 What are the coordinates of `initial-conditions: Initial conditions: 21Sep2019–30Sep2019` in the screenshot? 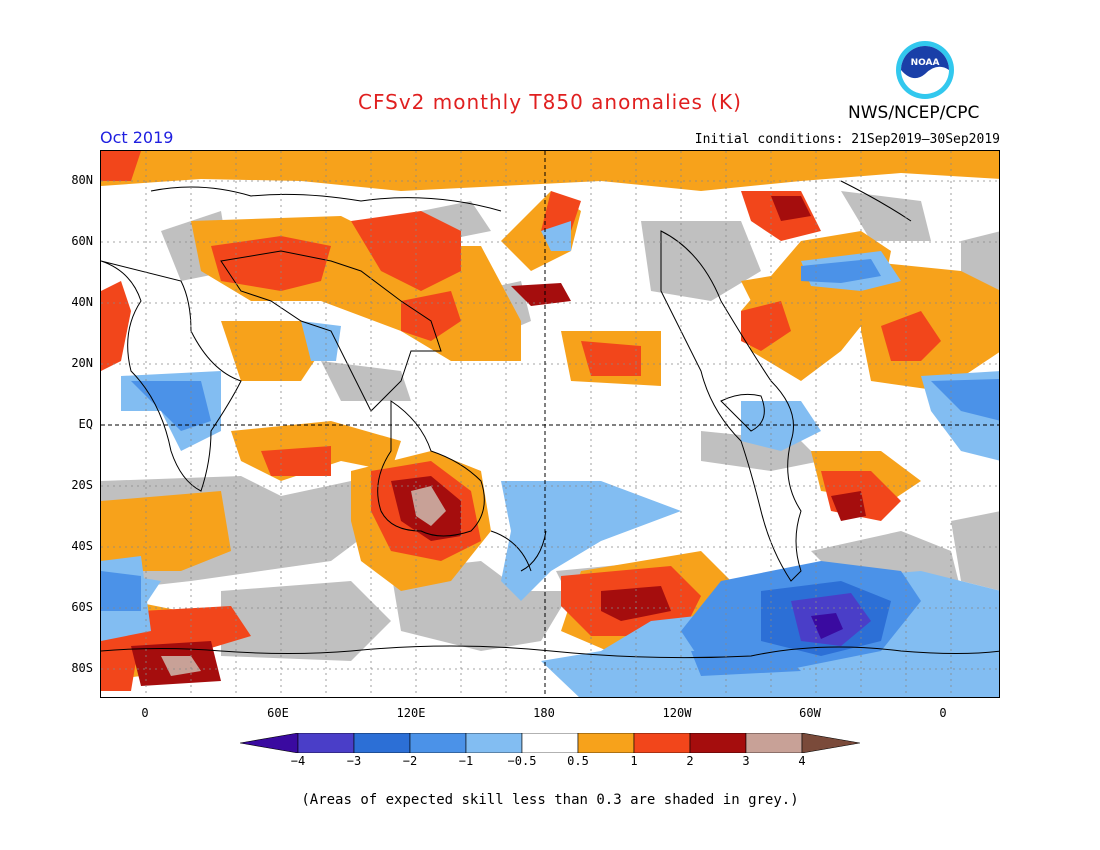 It's located at (847, 139).